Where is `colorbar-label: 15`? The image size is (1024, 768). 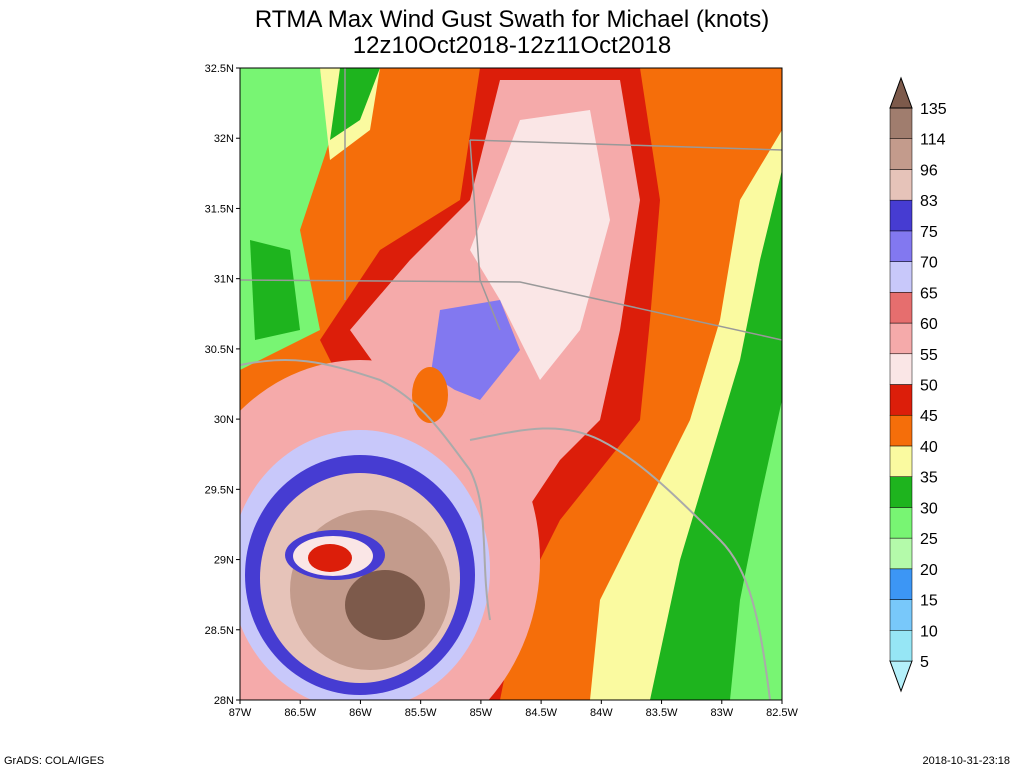
colorbar-label: 15 is located at coordinates (929, 601).